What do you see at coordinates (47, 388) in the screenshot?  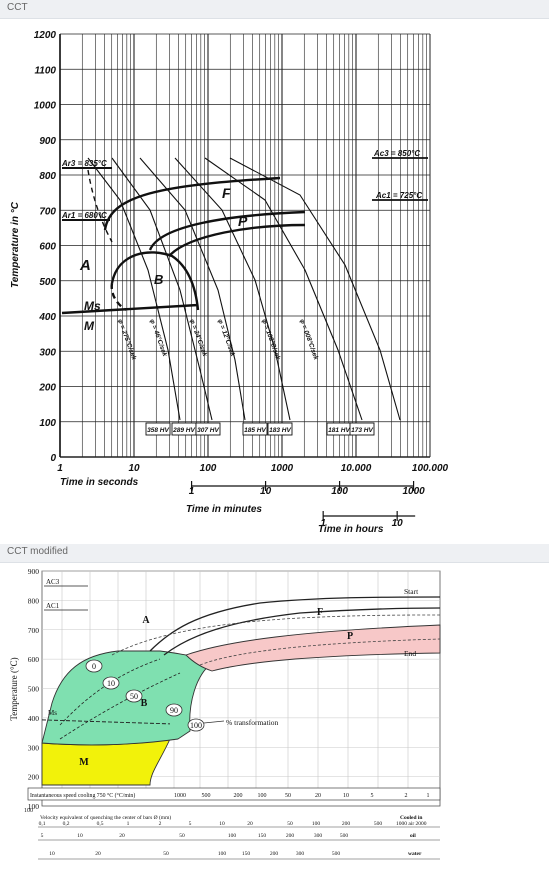 I see `y-tick-label: 200` at bounding box center [47, 388].